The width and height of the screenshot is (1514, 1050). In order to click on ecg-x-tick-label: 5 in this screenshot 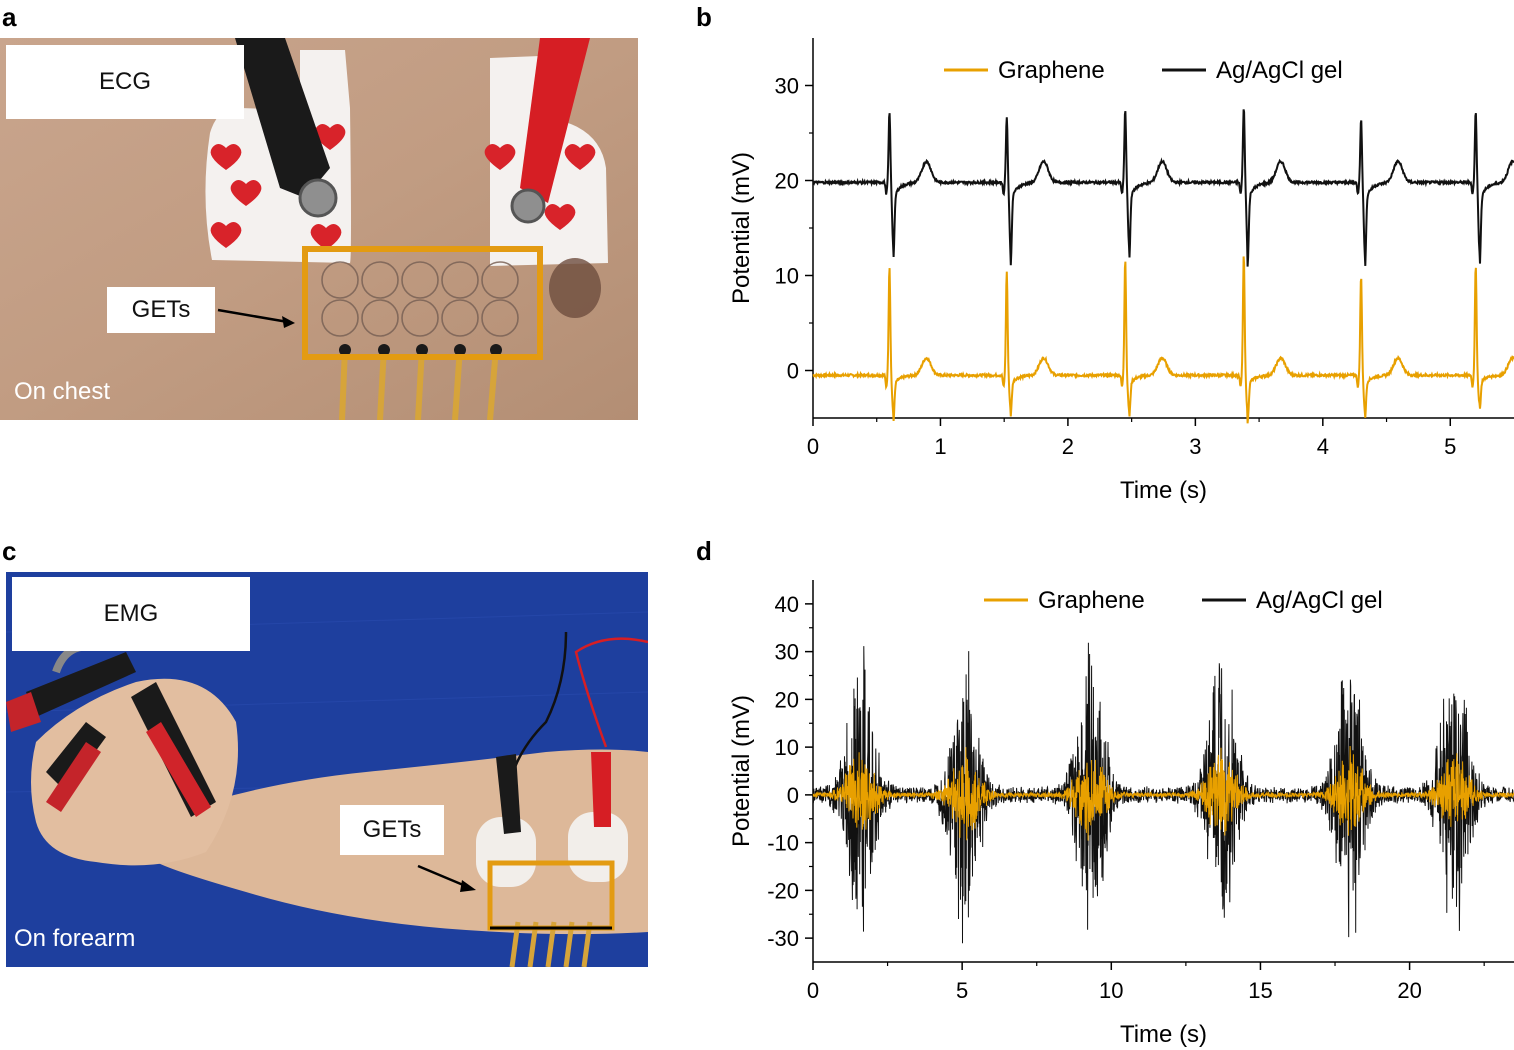, I will do `click(1450, 446)`.